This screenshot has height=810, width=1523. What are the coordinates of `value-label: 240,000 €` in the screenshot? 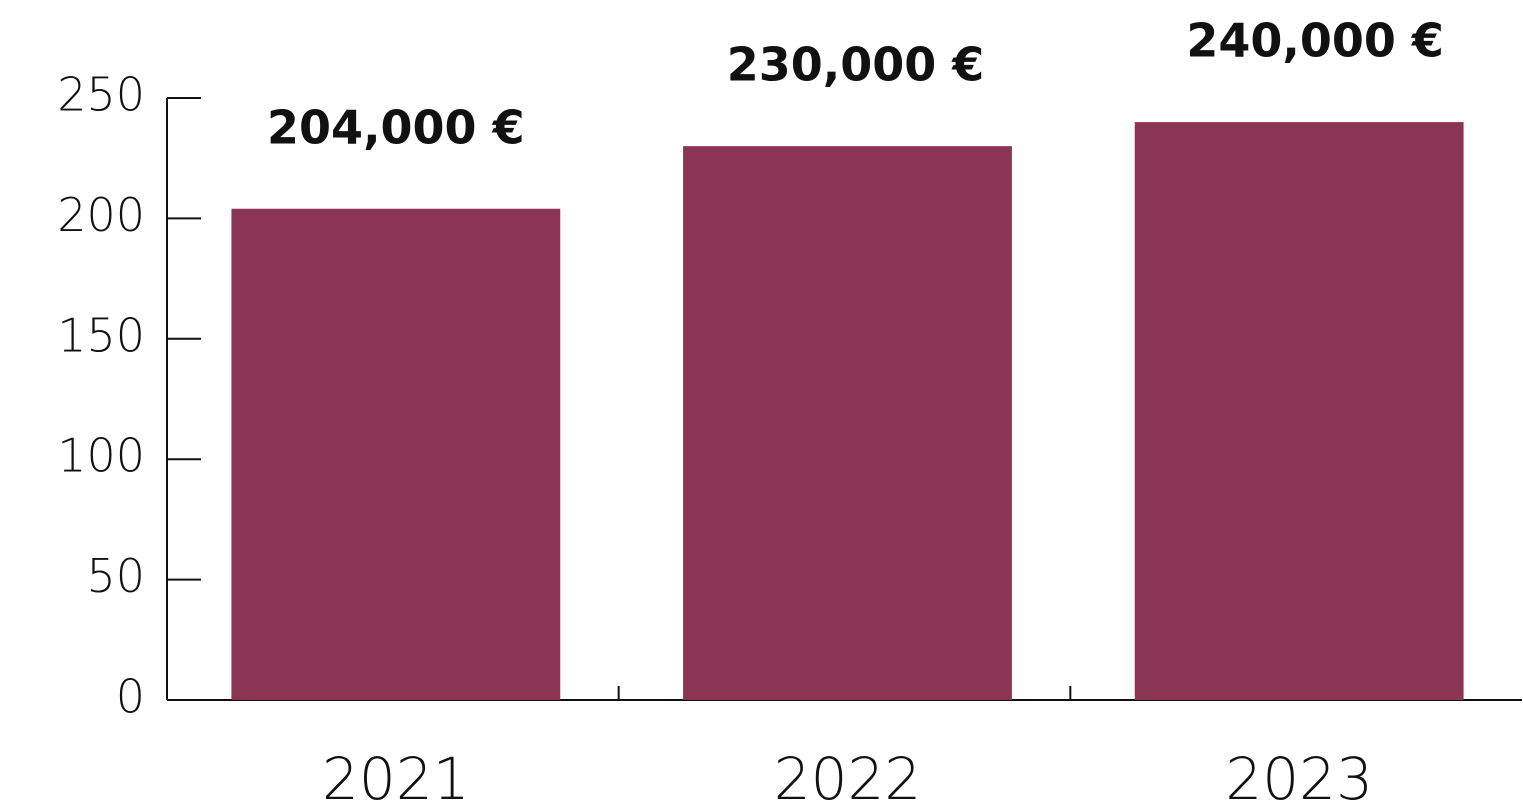 It's located at (1315, 41).